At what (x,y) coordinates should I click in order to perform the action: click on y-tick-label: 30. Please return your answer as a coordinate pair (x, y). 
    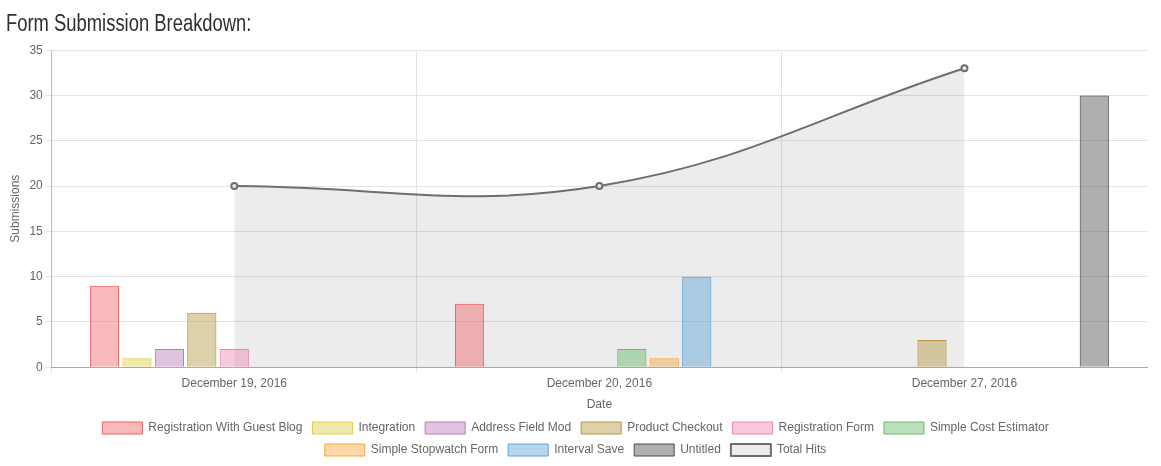
    Looking at the image, I should click on (36, 94).